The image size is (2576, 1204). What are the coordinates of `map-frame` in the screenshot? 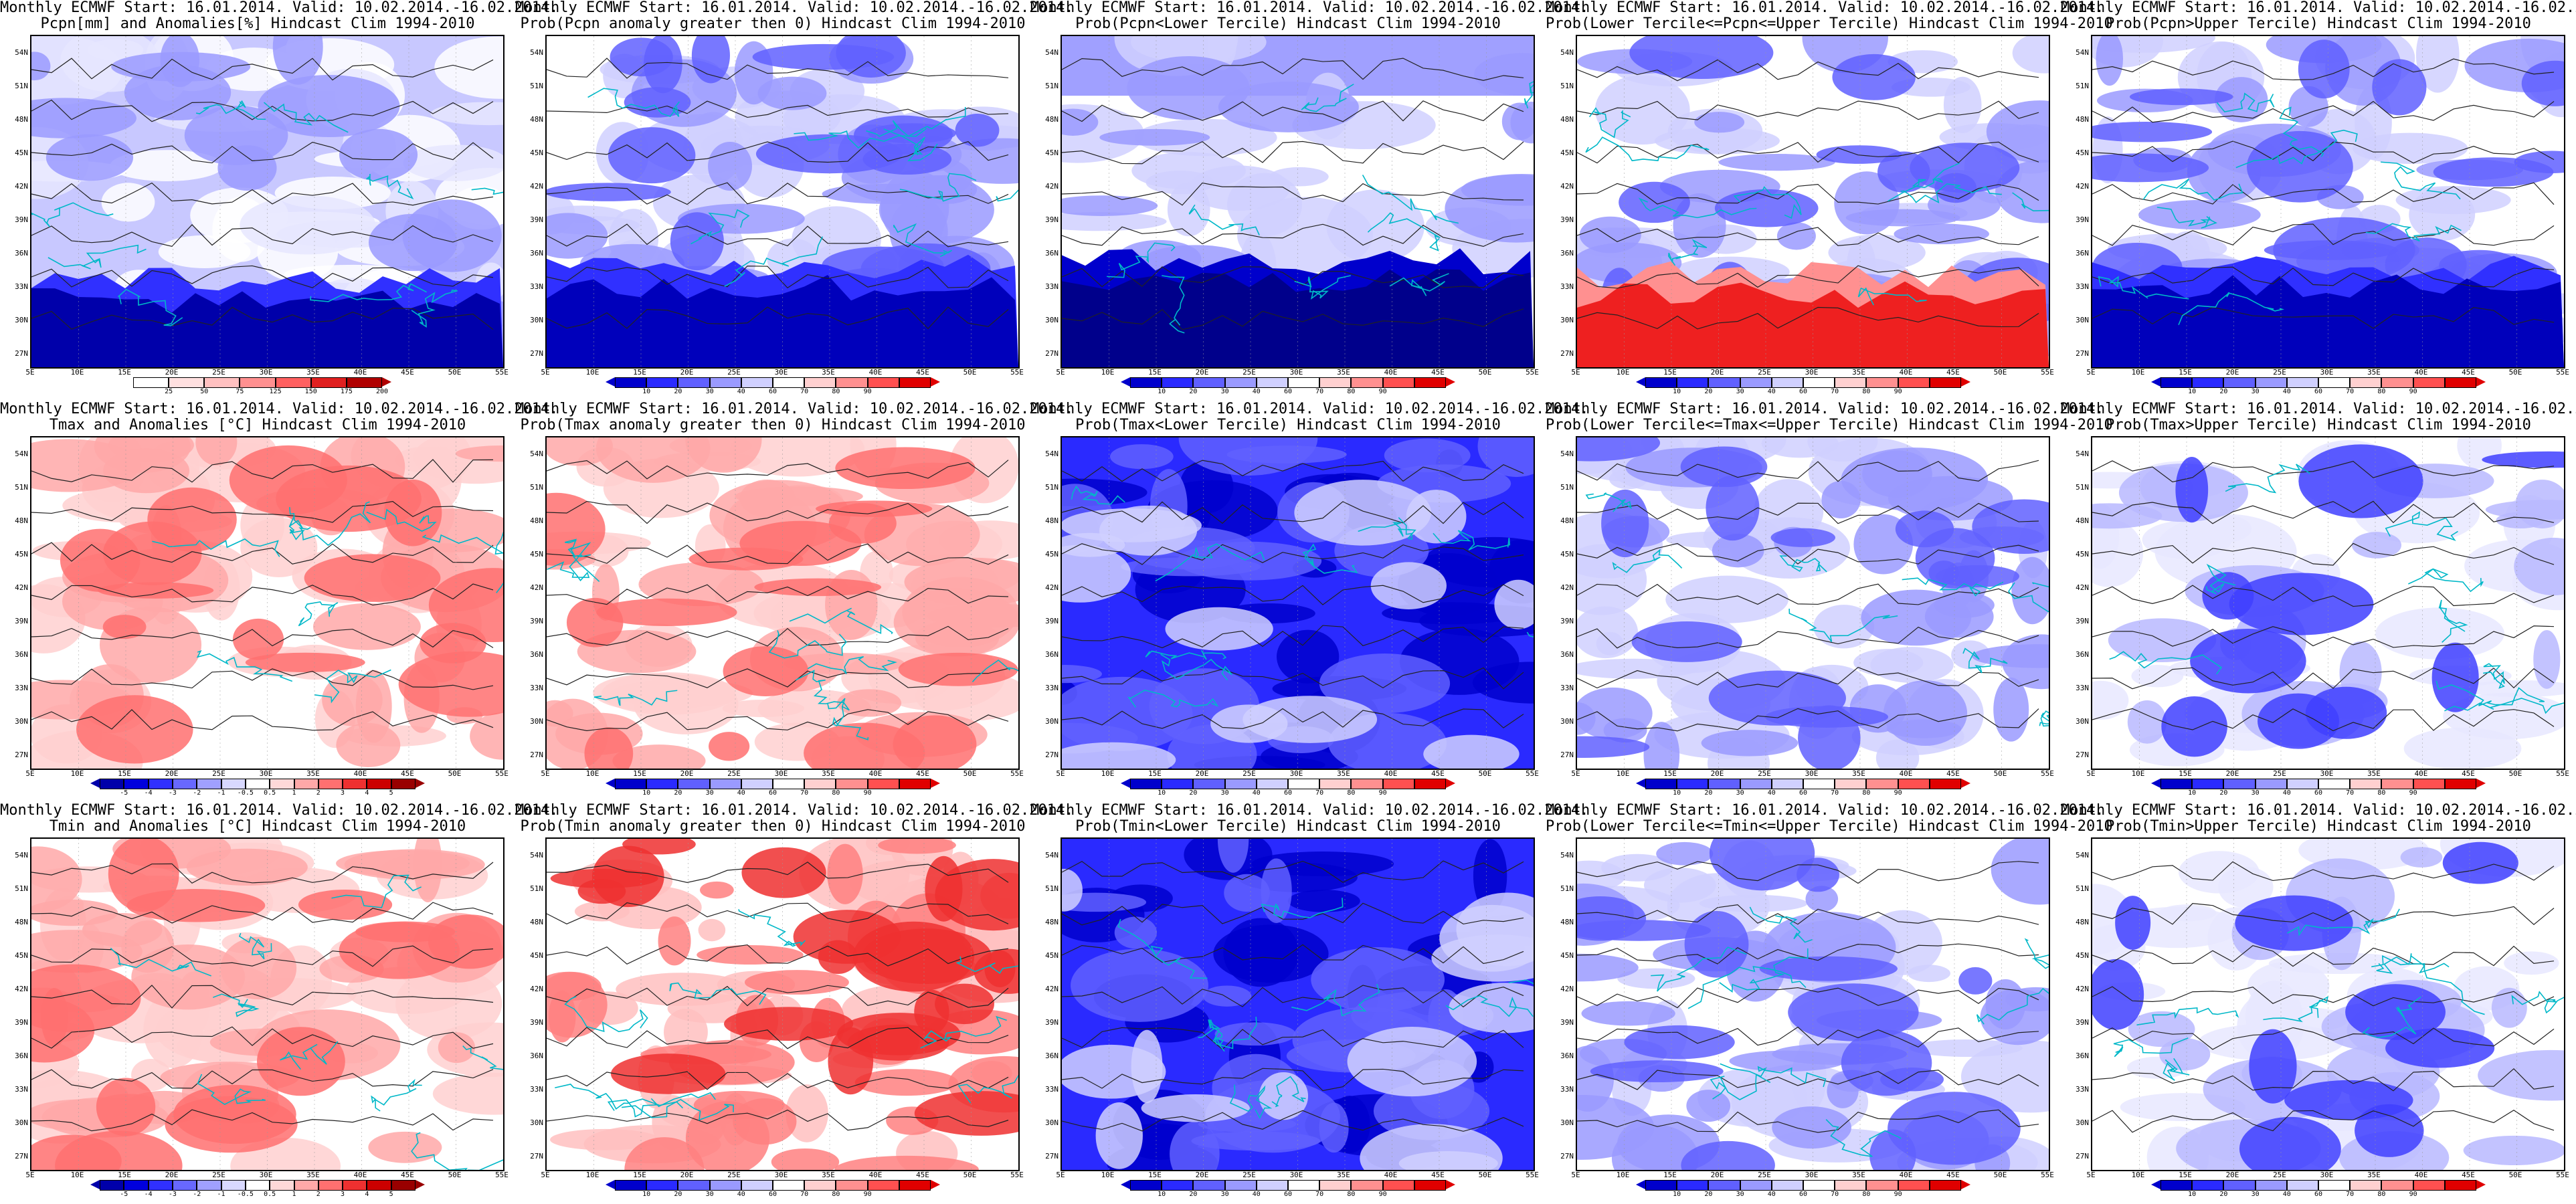 It's located at (2328, 202).